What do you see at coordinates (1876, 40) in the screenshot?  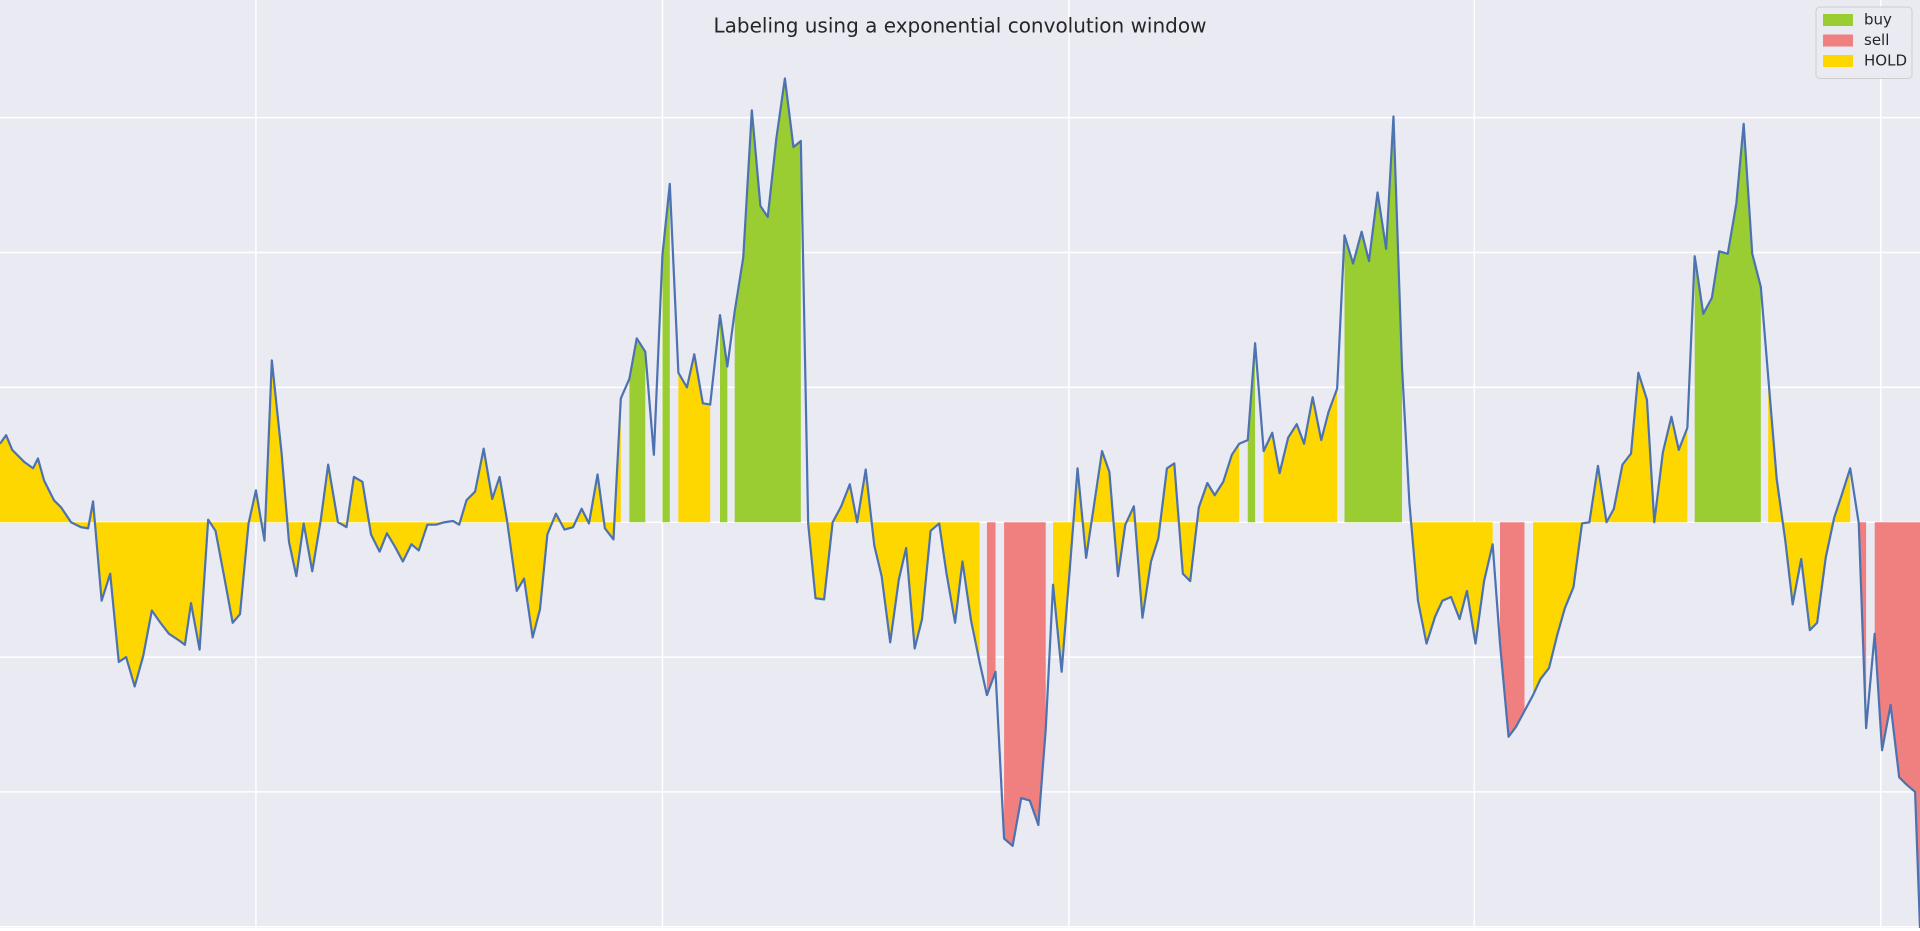 I see `legend-label: sell` at bounding box center [1876, 40].